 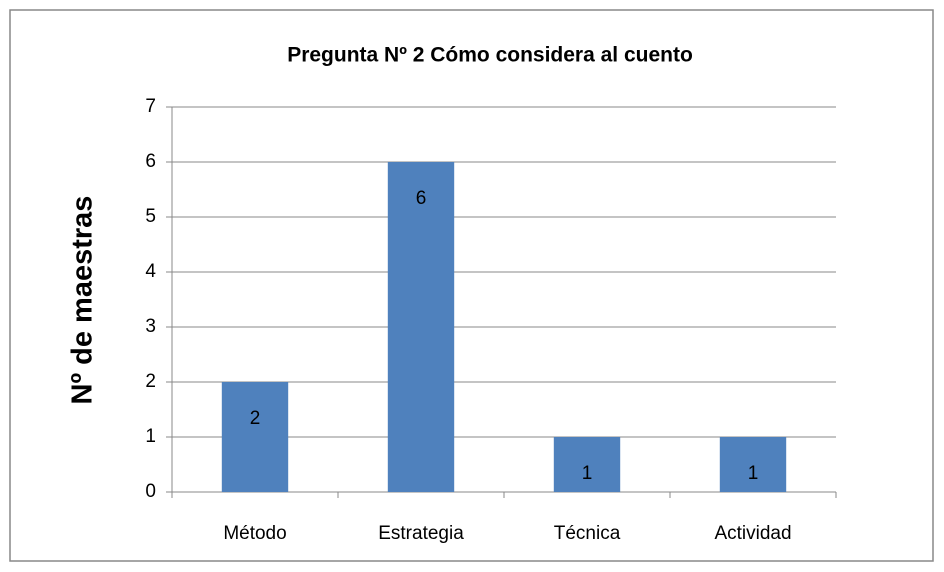 I want to click on y-tick-label: 6, so click(x=150, y=161).